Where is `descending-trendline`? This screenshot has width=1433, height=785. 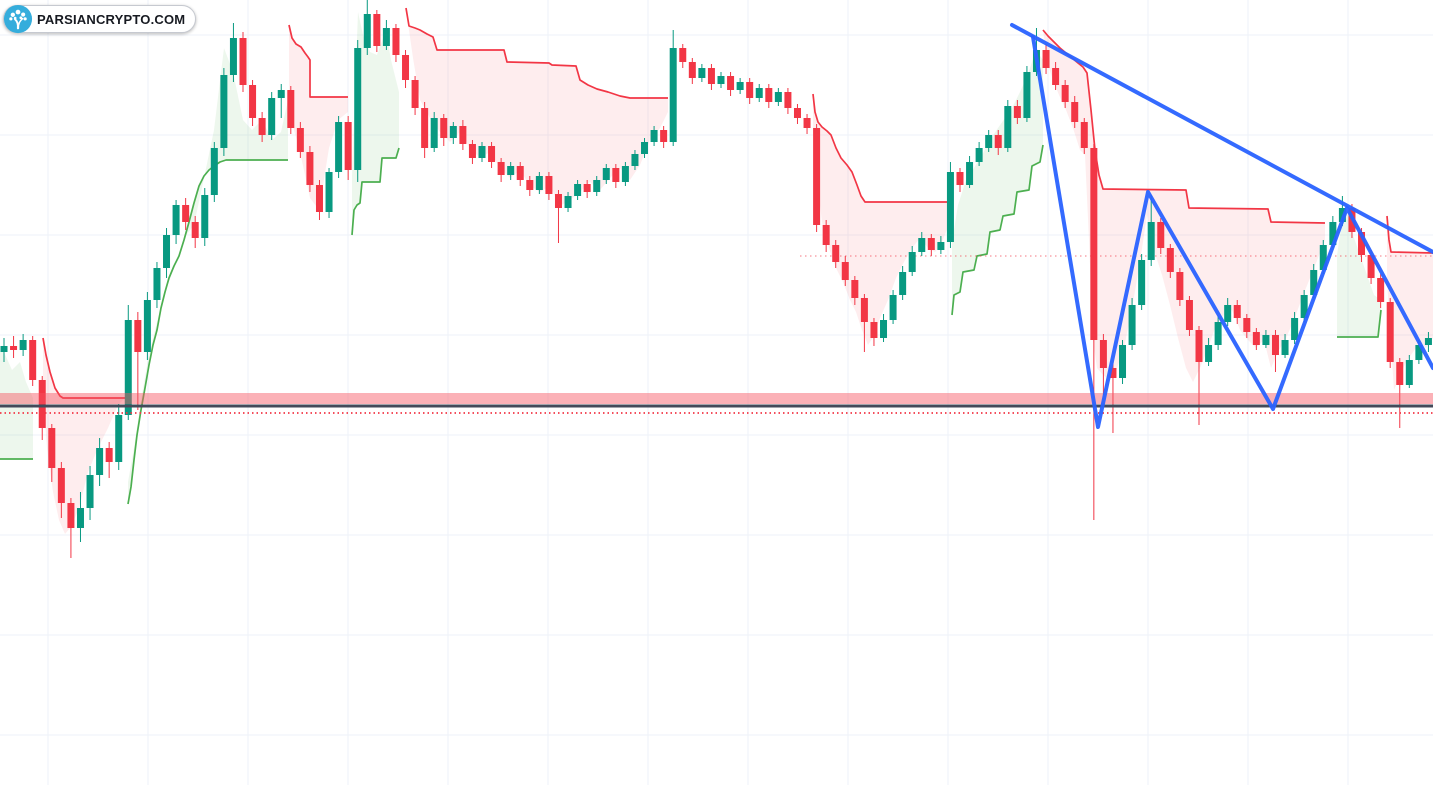
descending-trendline is located at coordinates (1221, 138).